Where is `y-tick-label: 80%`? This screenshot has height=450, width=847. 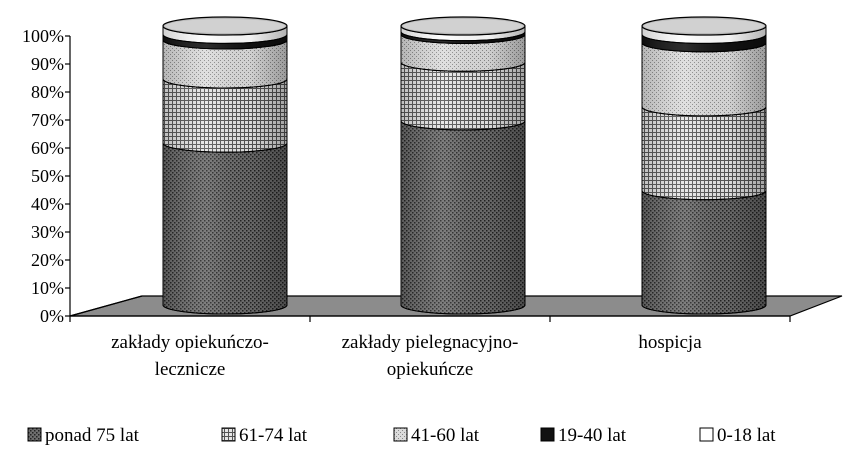 y-tick-label: 80% is located at coordinates (47, 92).